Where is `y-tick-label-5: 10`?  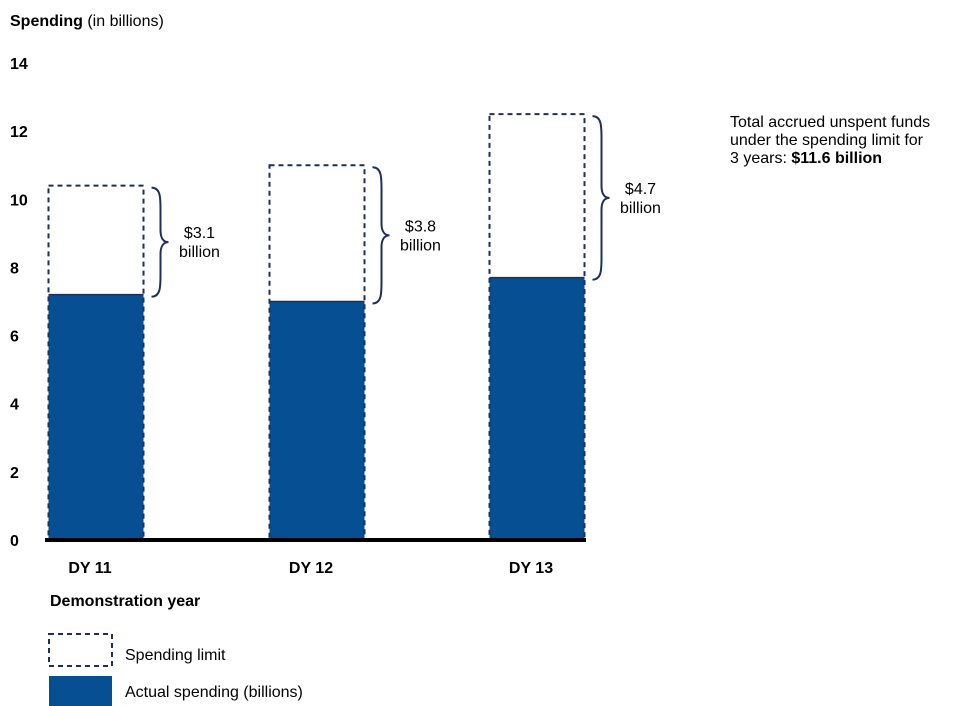
y-tick-label-5: 10 is located at coordinates (19, 200).